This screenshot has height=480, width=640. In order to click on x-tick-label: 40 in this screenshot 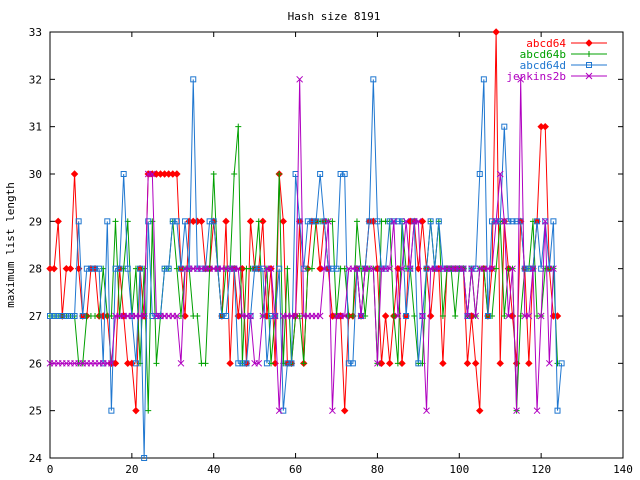, I will do `click(213, 469)`.